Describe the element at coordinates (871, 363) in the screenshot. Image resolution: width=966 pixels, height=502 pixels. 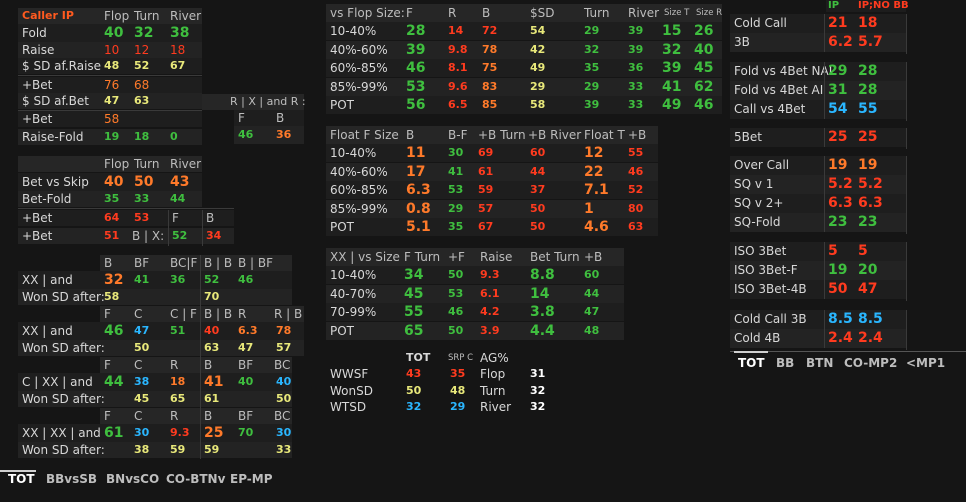
I see `right-tab-co-mp2: CO-MP2` at that location.